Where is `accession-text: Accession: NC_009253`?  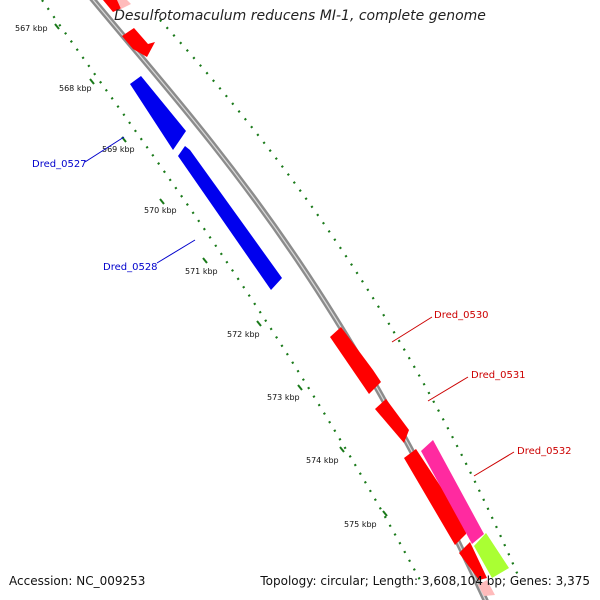 accession-text: Accession: NC_009253 is located at coordinates (77, 581).